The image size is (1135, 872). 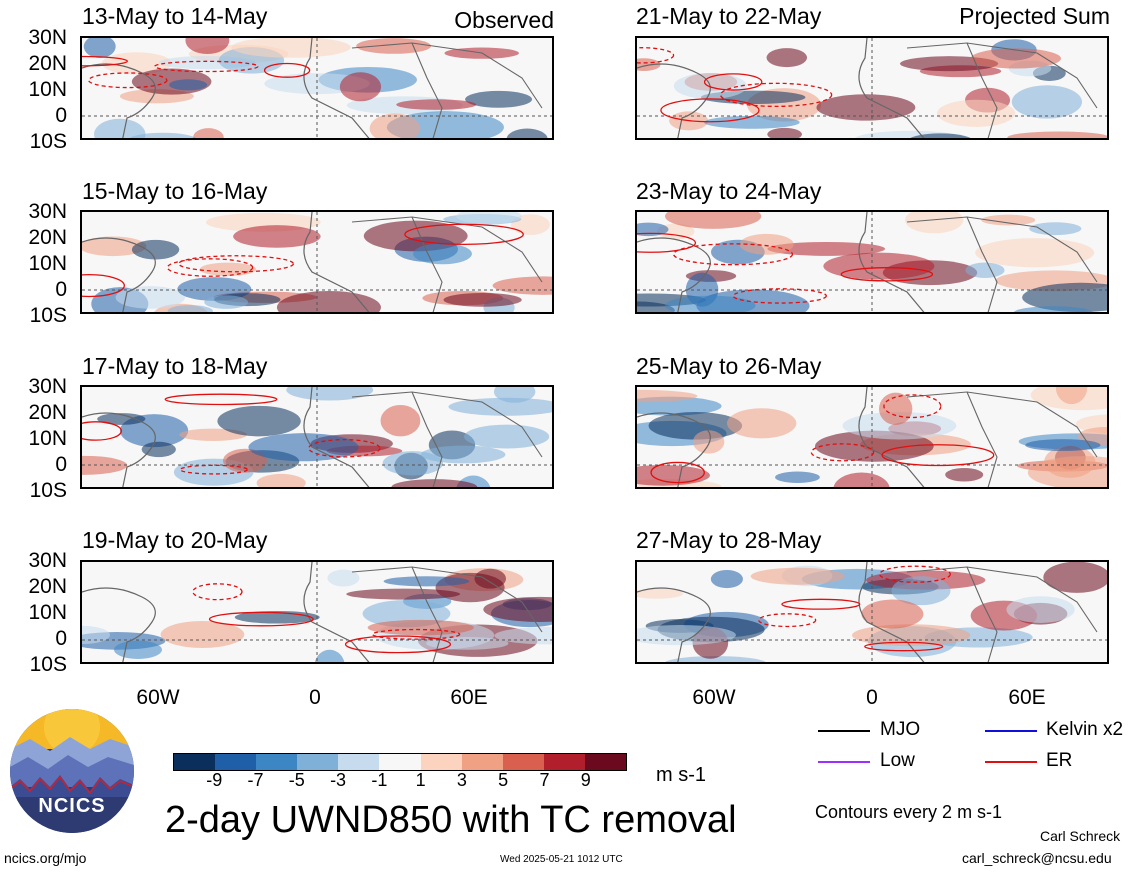 I want to click on lat-label: 10S, so click(x=48, y=664).